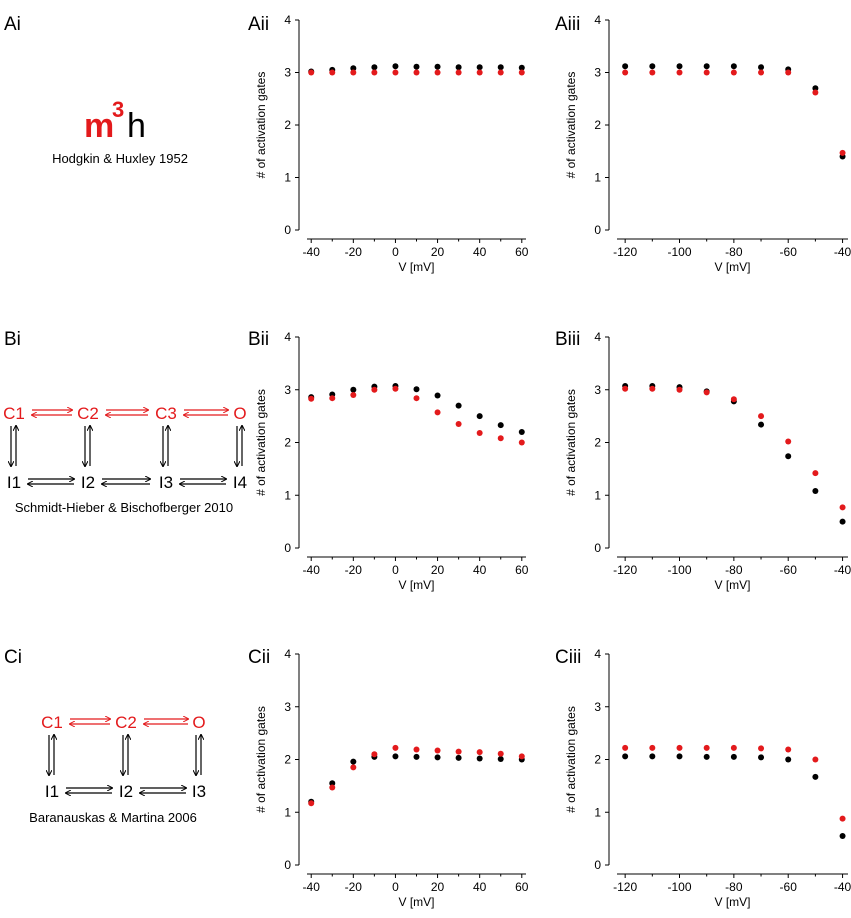  What do you see at coordinates (734, 570) in the screenshot?
I see `x-tick-label: -80` at bounding box center [734, 570].